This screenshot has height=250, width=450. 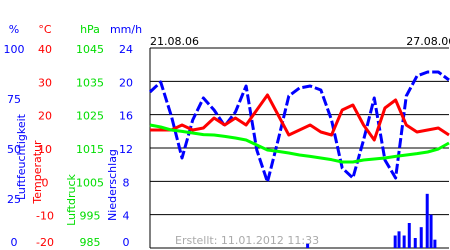 What do you see at coordinates (126, 29) in the screenshot?
I see `axis-unit: mm/h` at bounding box center [126, 29].